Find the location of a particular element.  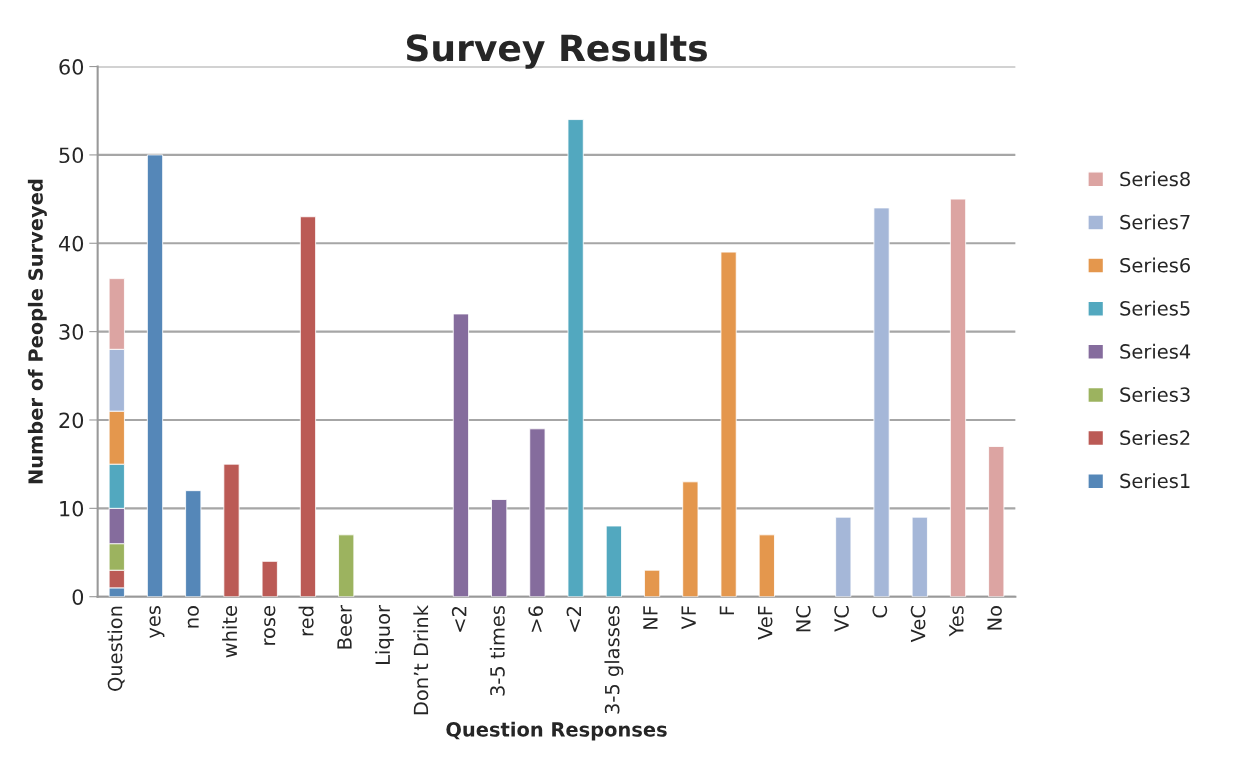

legend-label: Series5 is located at coordinates (1155, 308).